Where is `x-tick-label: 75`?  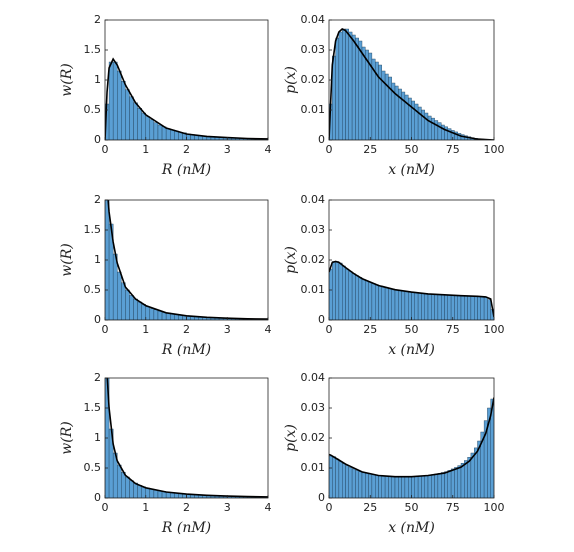
x-tick-label: 75 is located at coordinates (453, 149).